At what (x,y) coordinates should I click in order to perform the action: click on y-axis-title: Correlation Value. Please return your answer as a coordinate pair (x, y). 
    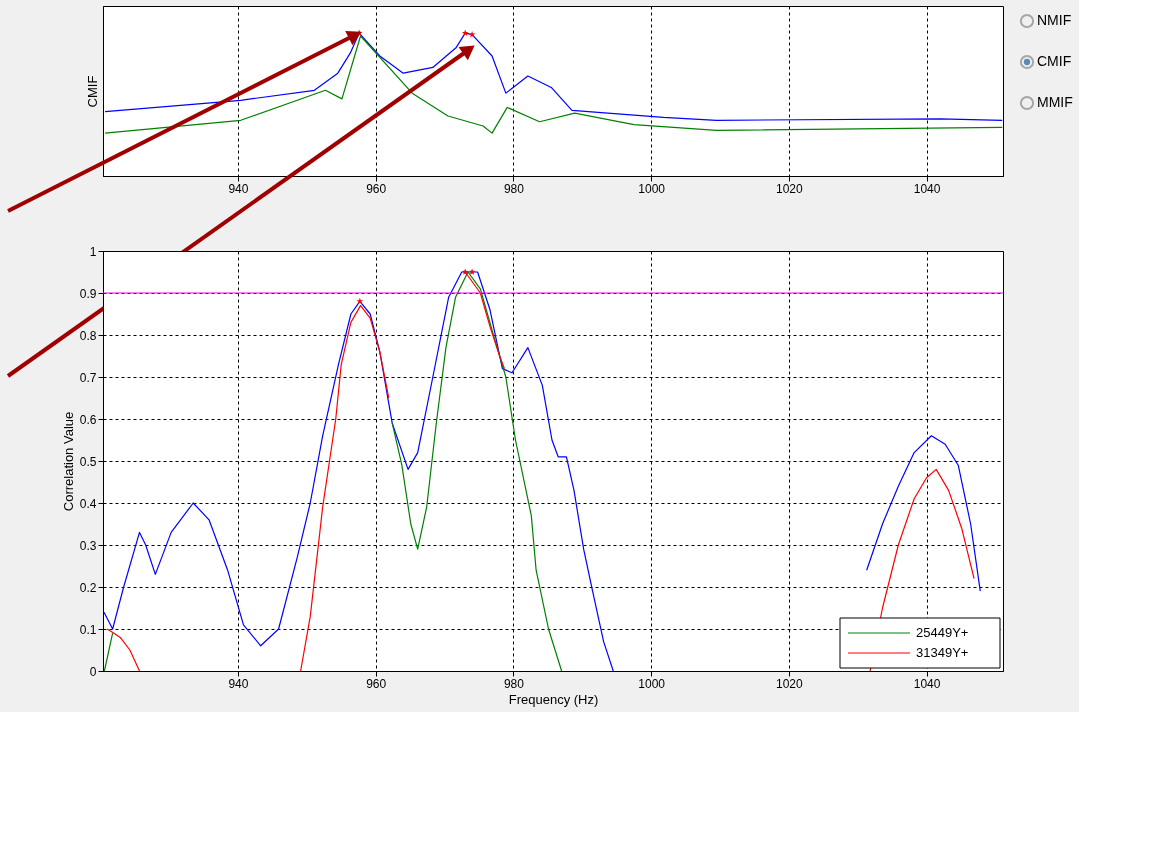
    Looking at the image, I should click on (68, 461).